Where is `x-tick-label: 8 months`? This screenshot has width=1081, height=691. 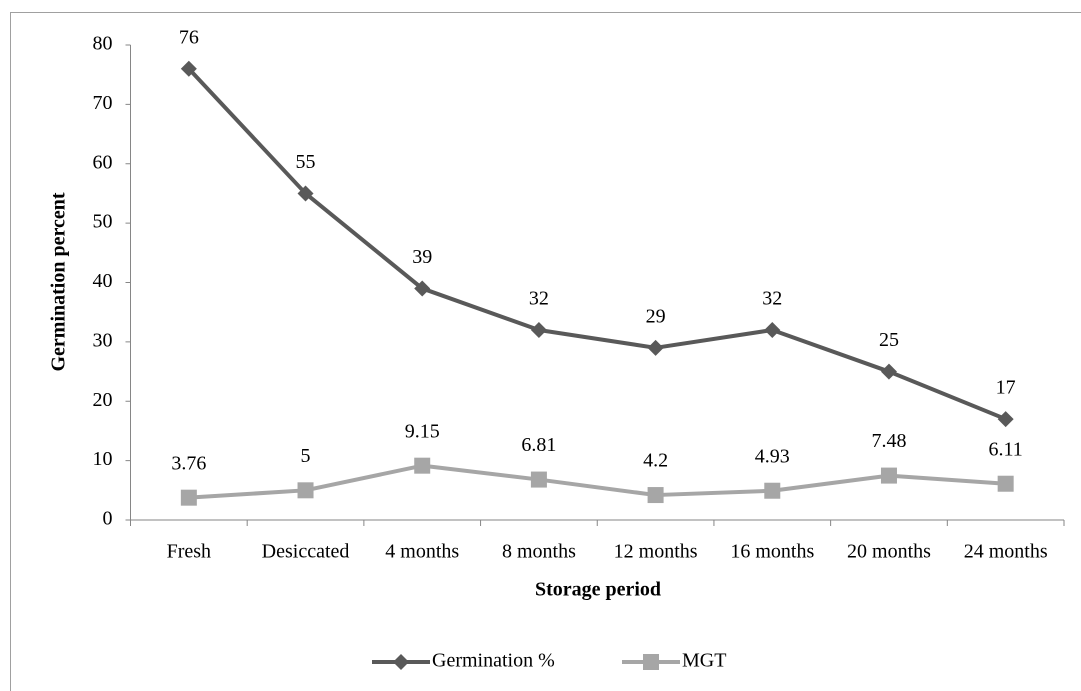
x-tick-label: 8 months is located at coordinates (539, 552).